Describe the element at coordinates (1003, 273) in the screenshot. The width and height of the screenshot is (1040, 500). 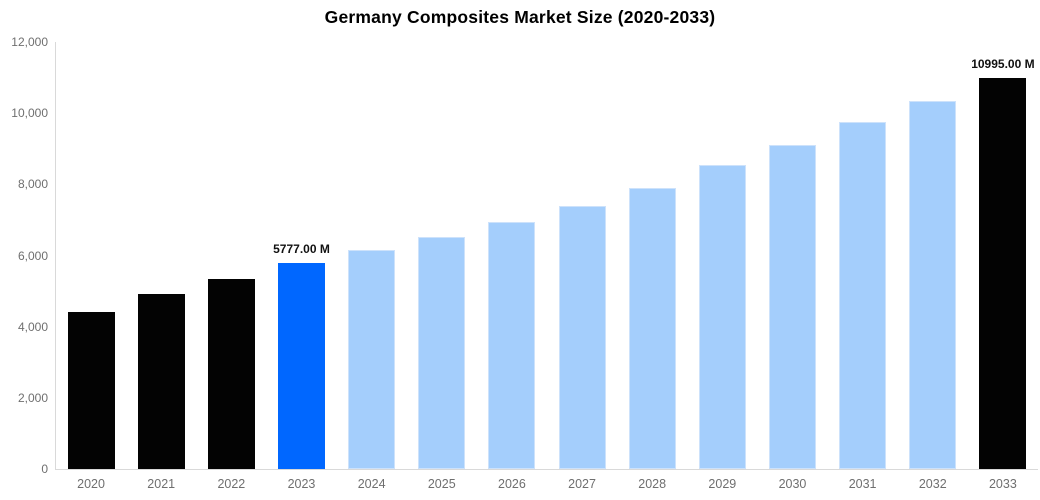
I see `bar-2033` at that location.